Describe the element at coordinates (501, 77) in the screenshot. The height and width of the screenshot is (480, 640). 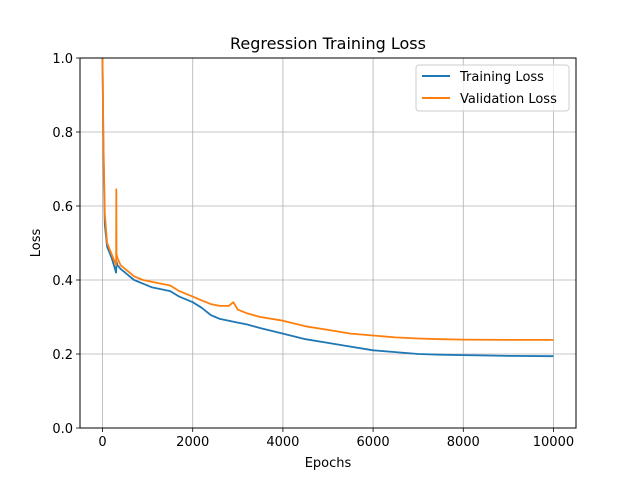
I see `legend-label-training: Training Loss` at that location.